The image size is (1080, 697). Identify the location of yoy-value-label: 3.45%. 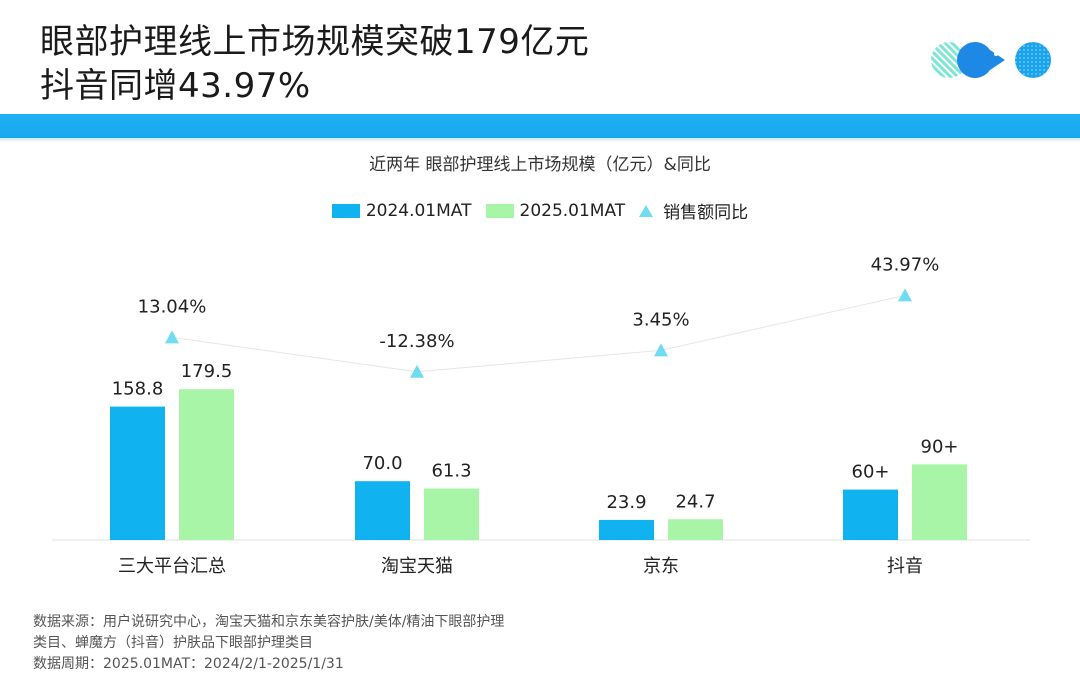
(660, 319).